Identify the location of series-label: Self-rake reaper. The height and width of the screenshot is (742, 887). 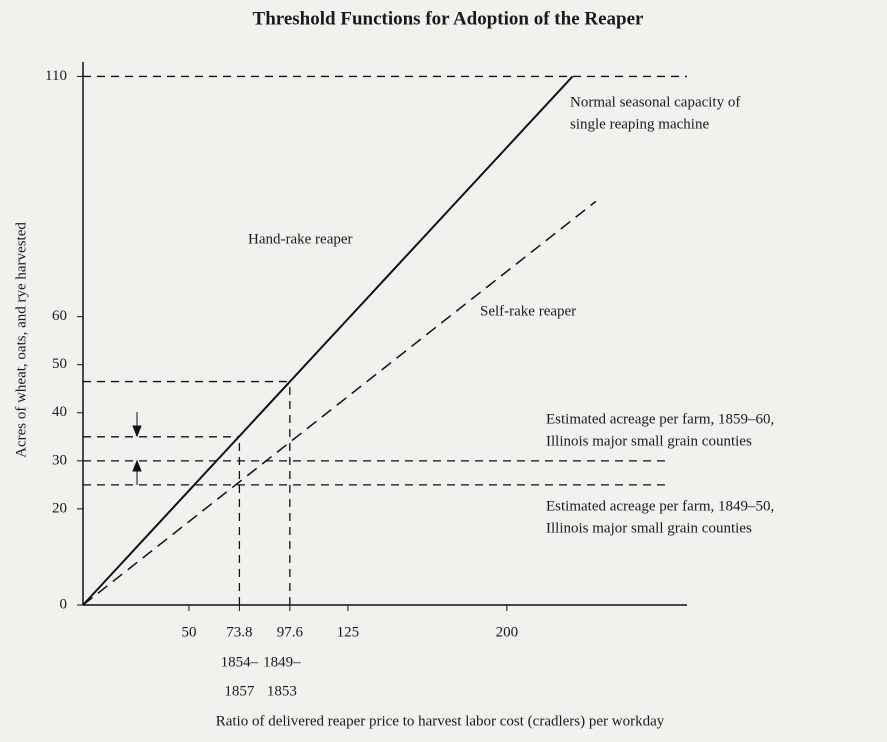
(528, 311).